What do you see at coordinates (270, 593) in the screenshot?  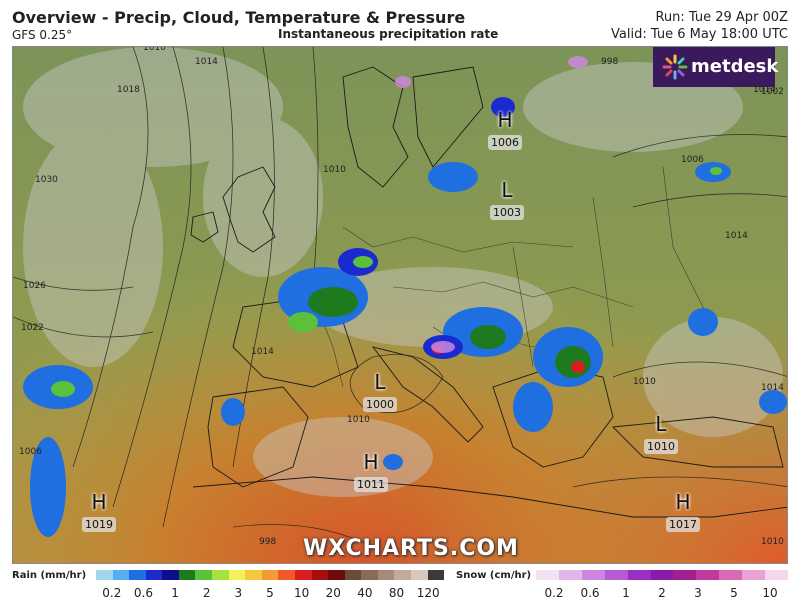 I see `rain-legend-tick: 5` at bounding box center [270, 593].